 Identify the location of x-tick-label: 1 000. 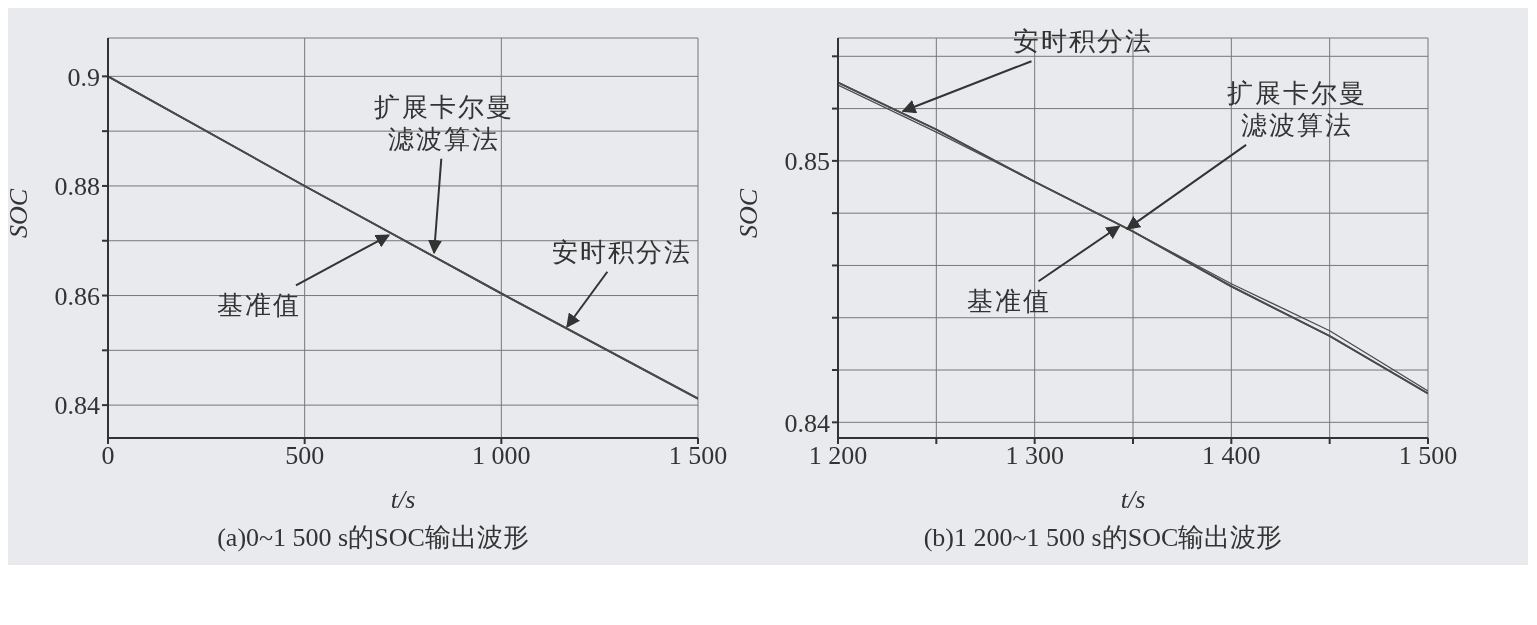
(501, 456).